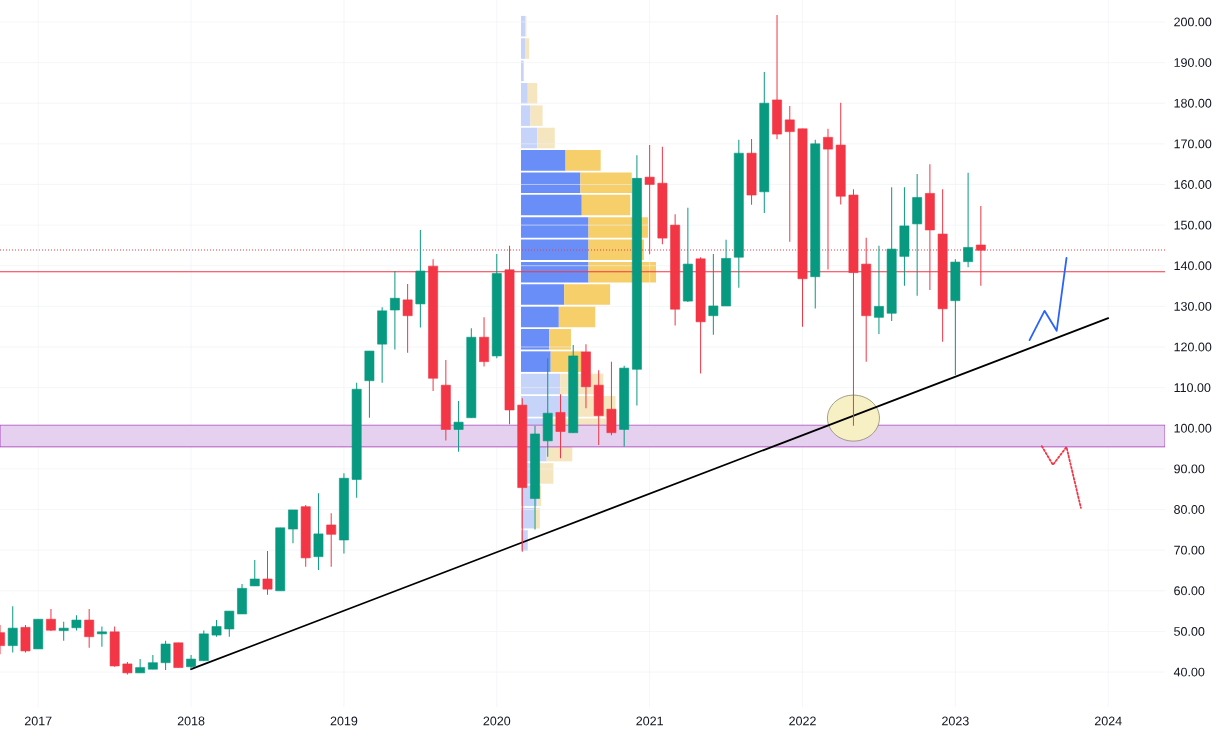  Describe the element at coordinates (649, 721) in the screenshot. I see `x-tick-label: 2021` at that location.